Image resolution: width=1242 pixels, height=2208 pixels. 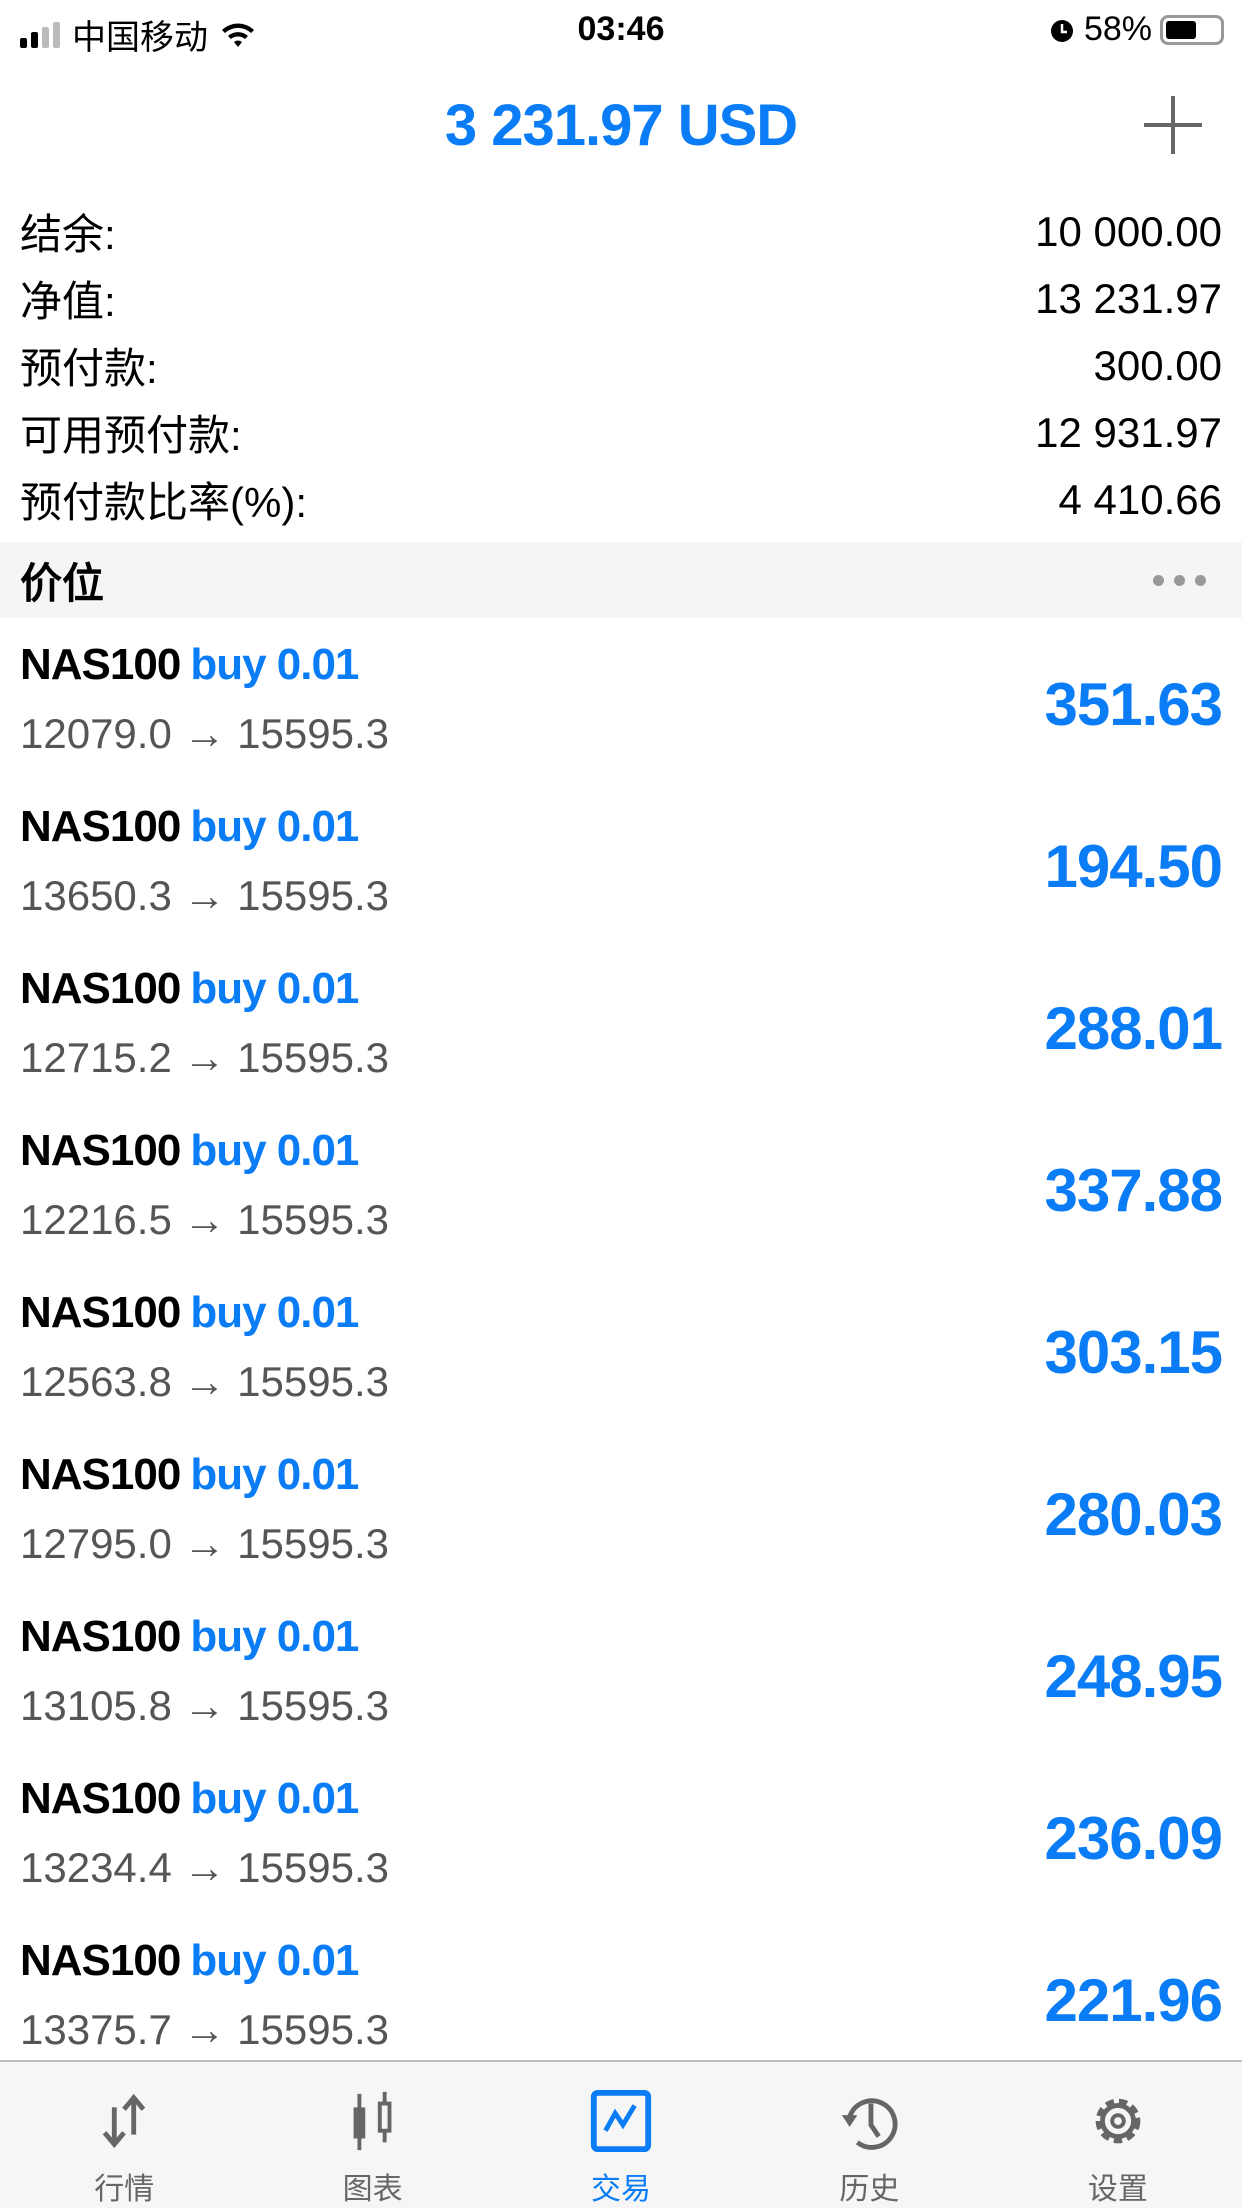 I want to click on position-row: NAS100 buy 0.01 12715.2 → 15595.3 288.01, so click(x=621, y=1025).